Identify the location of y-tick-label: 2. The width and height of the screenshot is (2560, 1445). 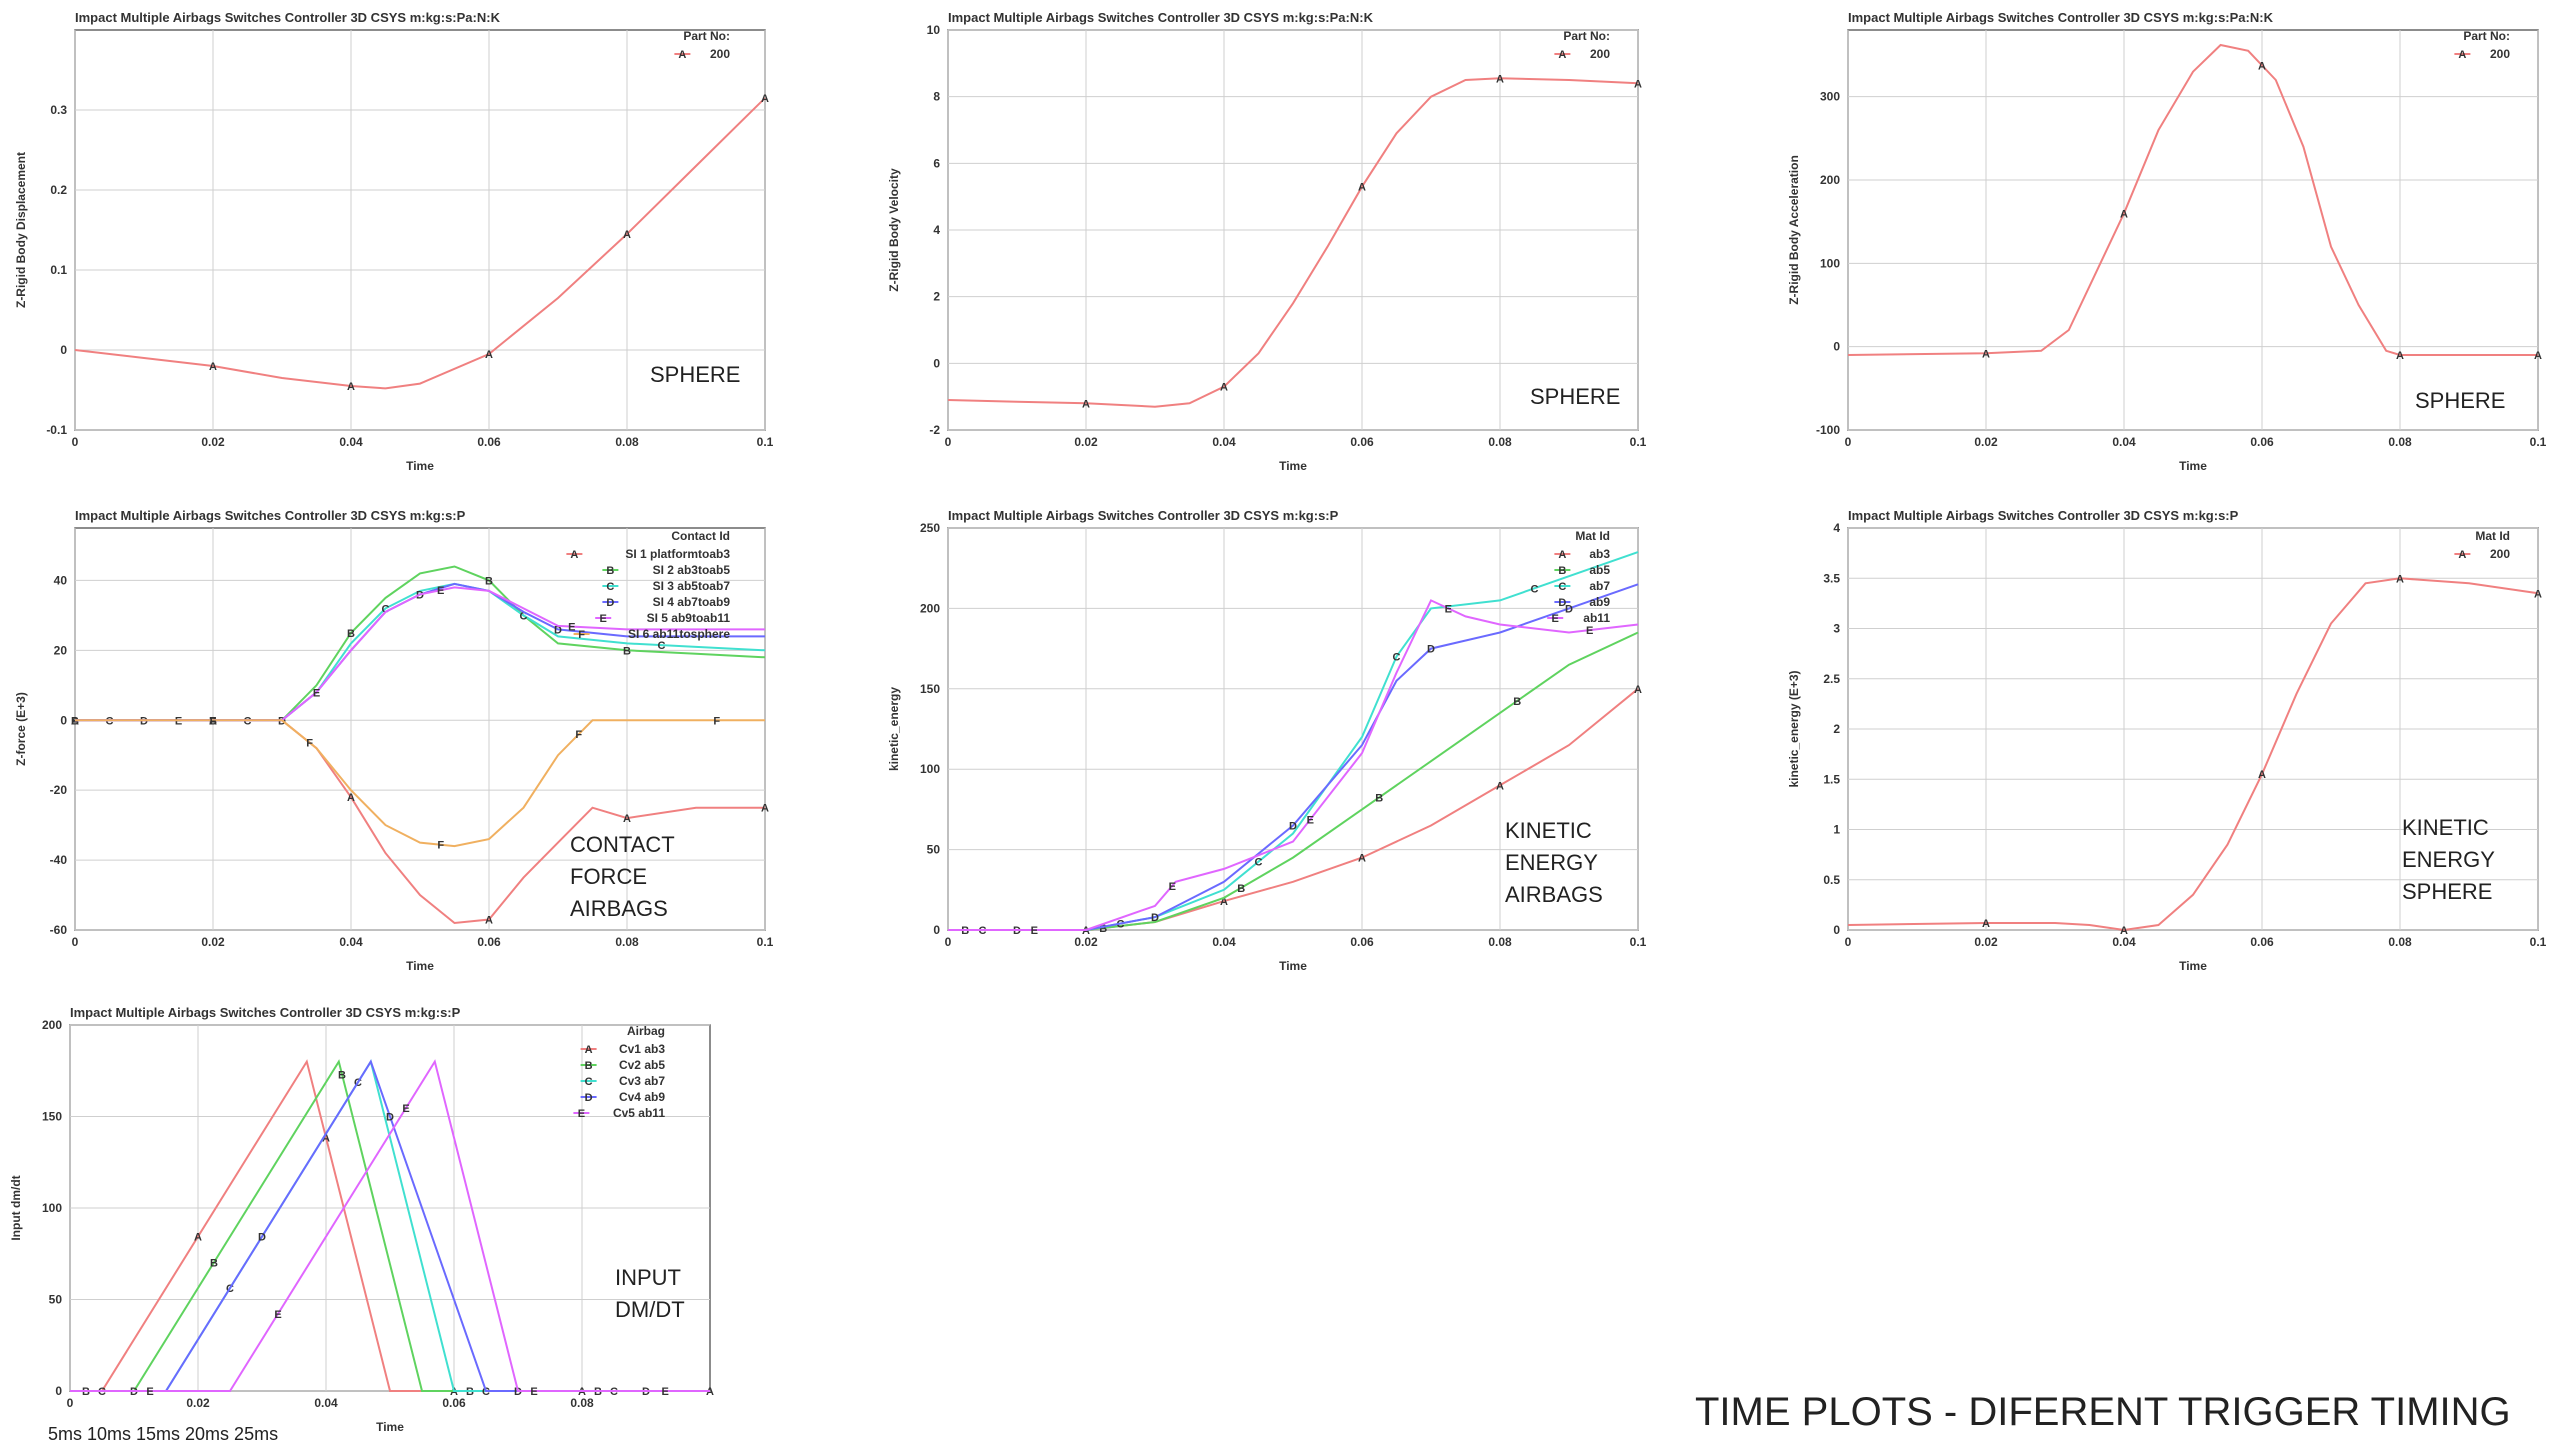
(936, 297).